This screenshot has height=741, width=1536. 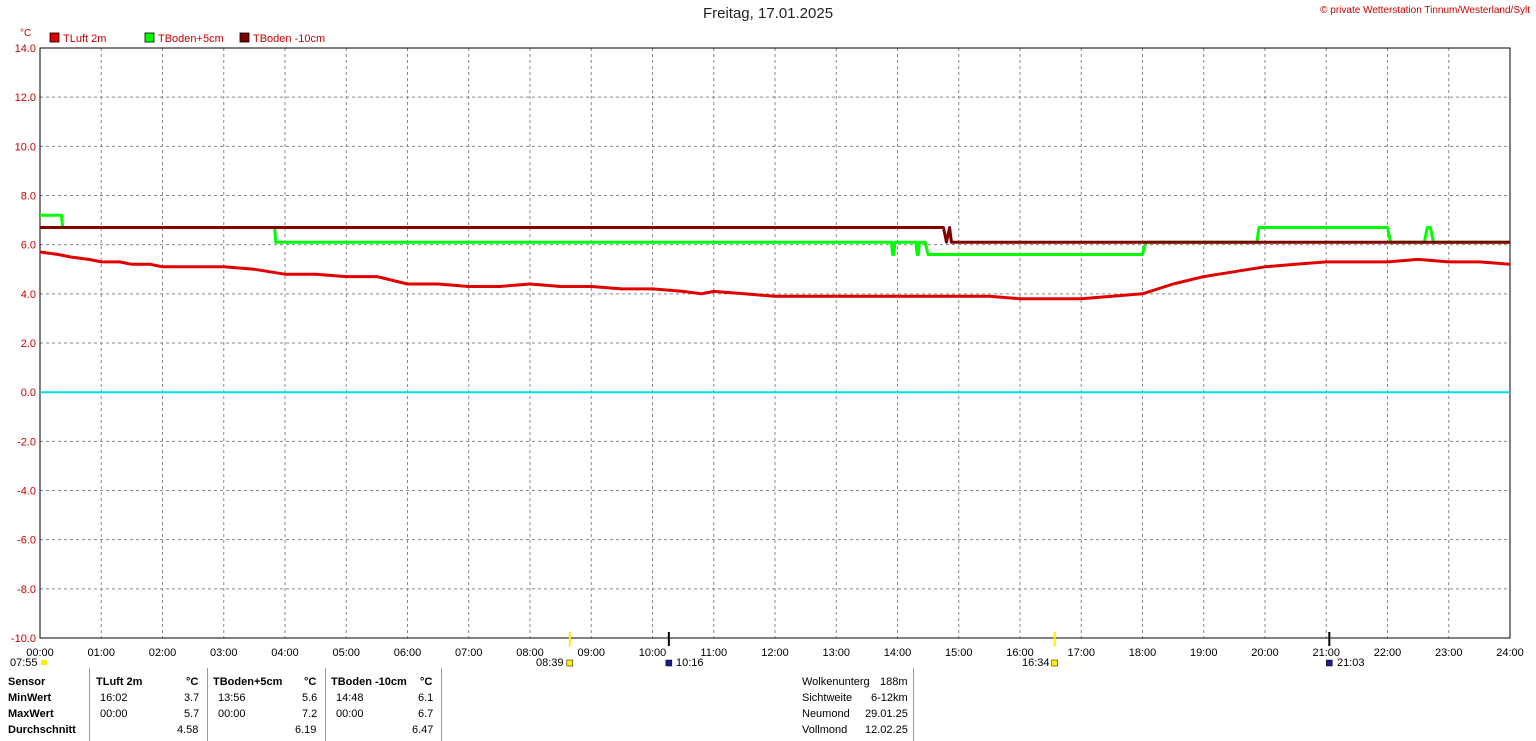 I want to click on legend-swatch-tboden5, so click(x=149, y=37).